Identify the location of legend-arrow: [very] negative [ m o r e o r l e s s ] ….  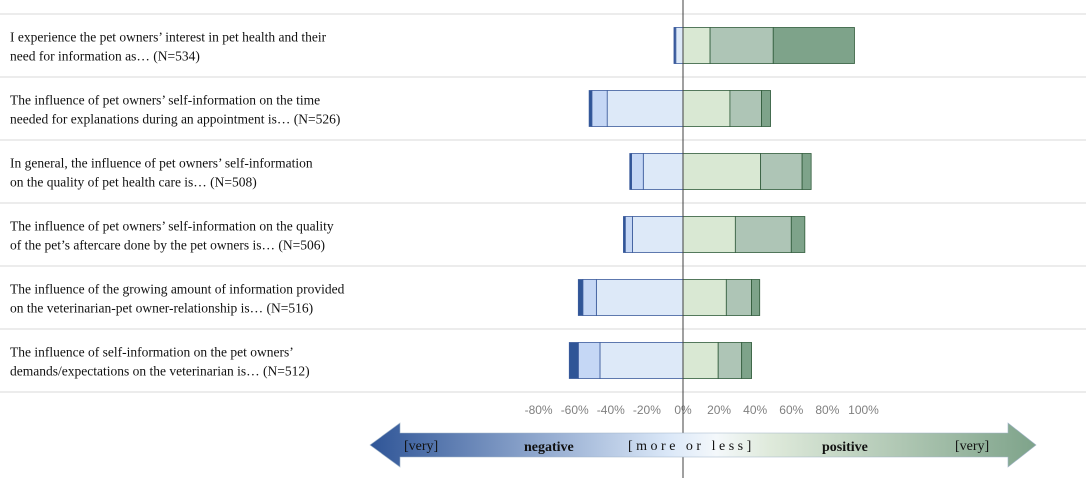
(703, 445).